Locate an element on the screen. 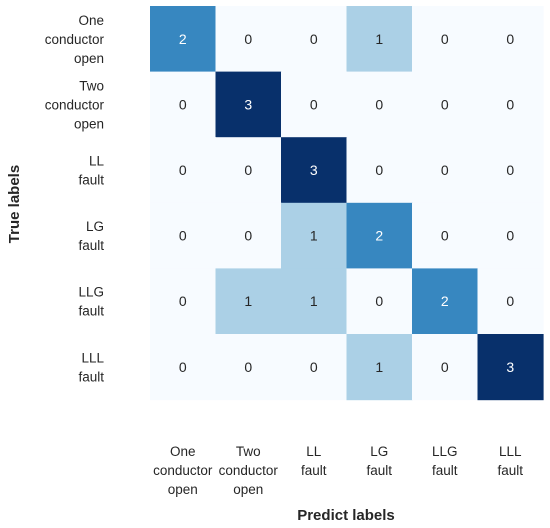 The width and height of the screenshot is (550, 528). x-tick-label: LG fault is located at coordinates (379, 461).